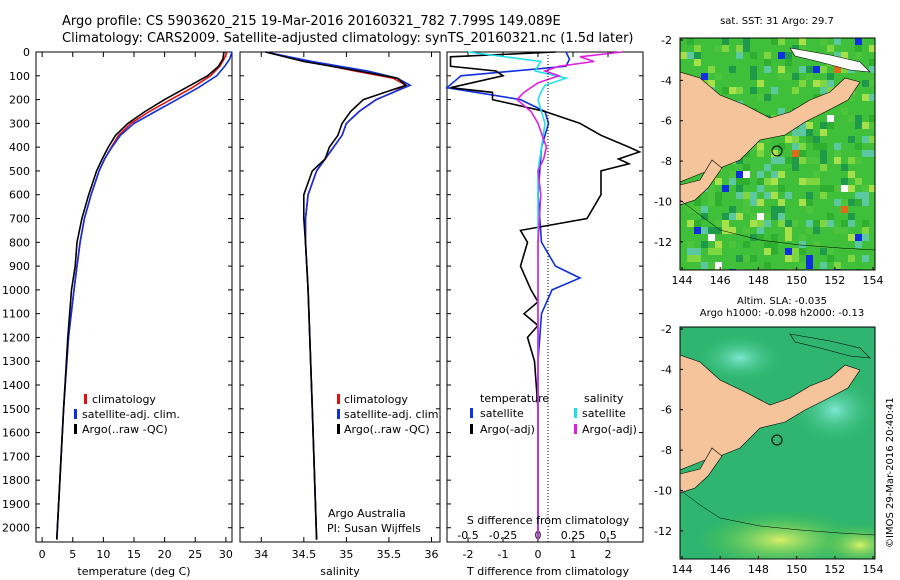 Image resolution: width=900 pixels, height=580 pixels. I want to click on sst-axis: -2 -4 -6 -8 -10 -12 144 146 148 150 152 154, so click(768, 160).